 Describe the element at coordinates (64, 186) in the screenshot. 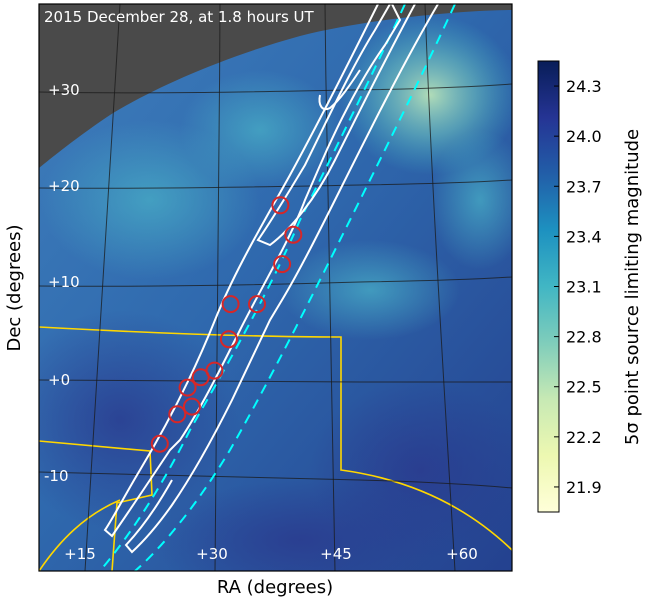

I see `dec-tick-label: +20` at that location.